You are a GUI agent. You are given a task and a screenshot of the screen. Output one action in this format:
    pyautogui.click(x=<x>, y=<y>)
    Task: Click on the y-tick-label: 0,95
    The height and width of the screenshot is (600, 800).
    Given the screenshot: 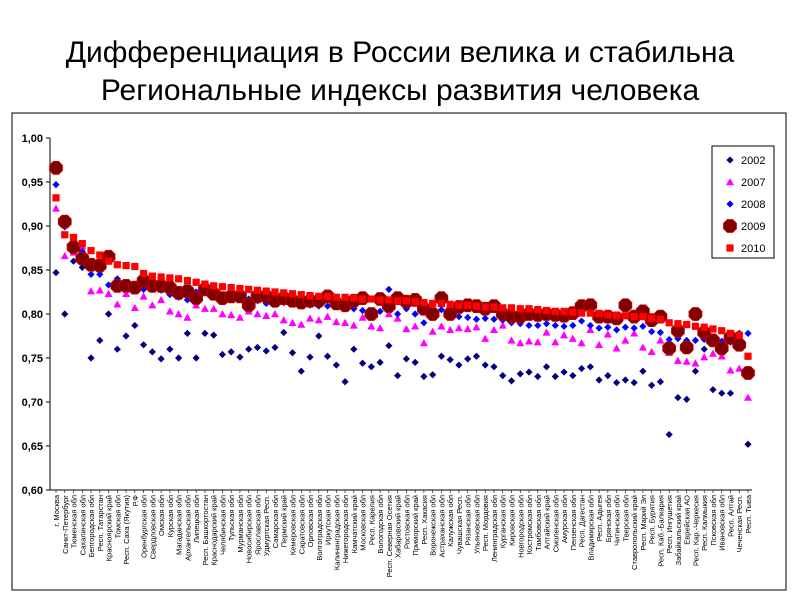 What is the action you would take?
    pyautogui.click(x=32, y=183)
    